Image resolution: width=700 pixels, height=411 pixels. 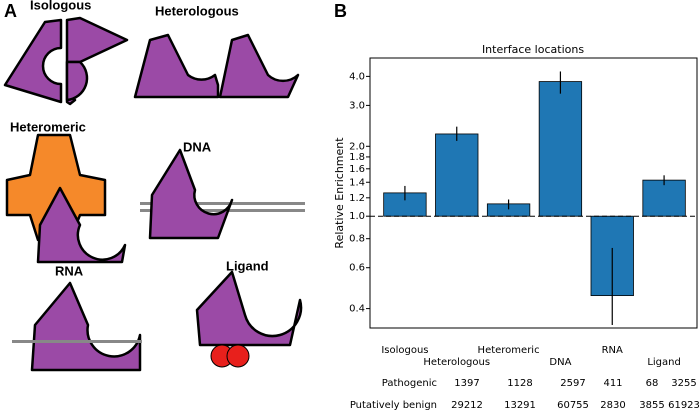 What do you see at coordinates (520, 405) in the screenshot?
I see `cell: 13291` at bounding box center [520, 405].